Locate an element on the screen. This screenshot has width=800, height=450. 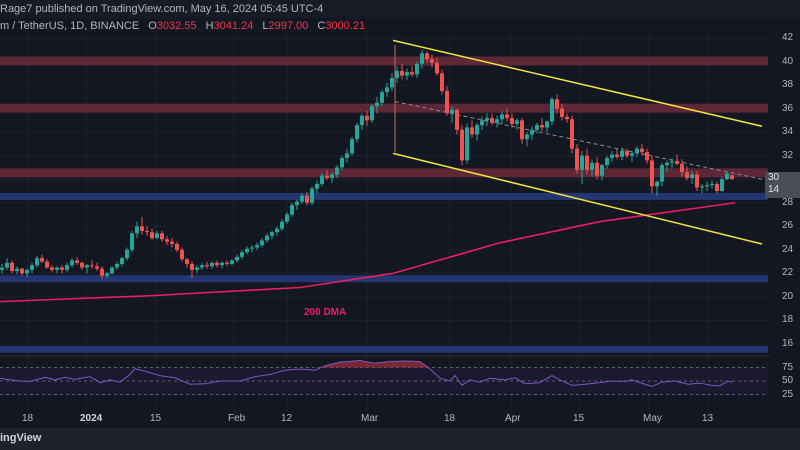
support-zone is located at coordinates (384, 279).